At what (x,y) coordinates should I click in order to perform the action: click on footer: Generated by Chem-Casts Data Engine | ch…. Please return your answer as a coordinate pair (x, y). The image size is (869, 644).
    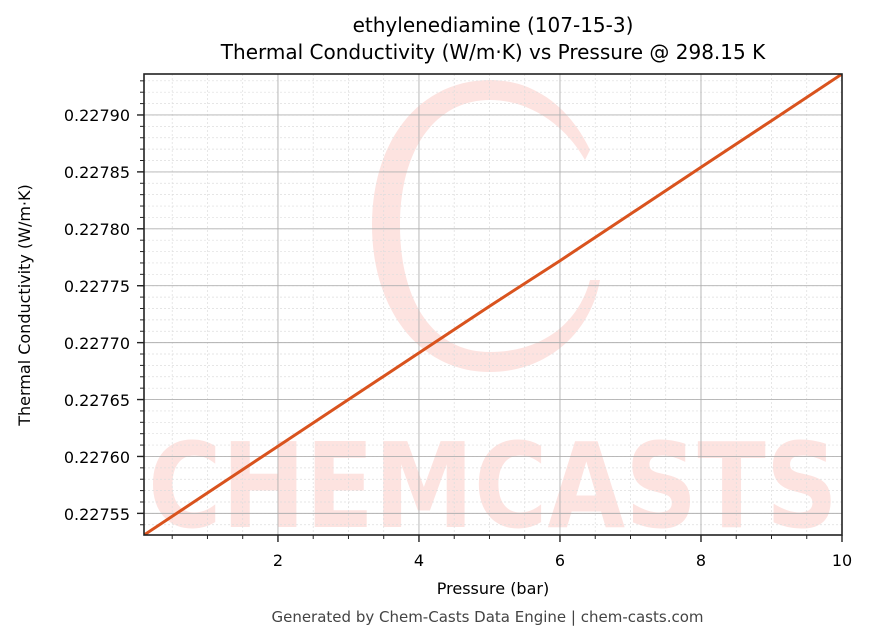
    Looking at the image, I should click on (461, 617).